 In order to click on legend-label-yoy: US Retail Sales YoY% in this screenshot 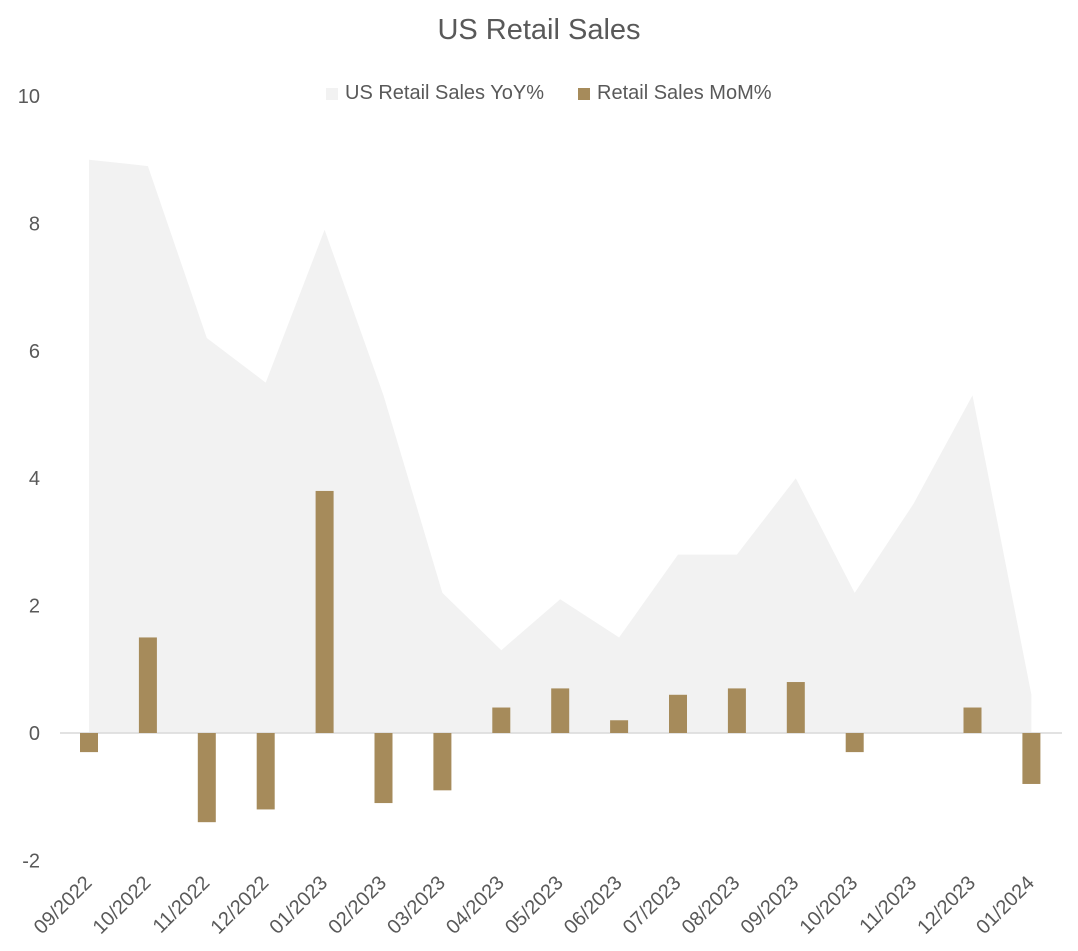, I will do `click(445, 93)`.